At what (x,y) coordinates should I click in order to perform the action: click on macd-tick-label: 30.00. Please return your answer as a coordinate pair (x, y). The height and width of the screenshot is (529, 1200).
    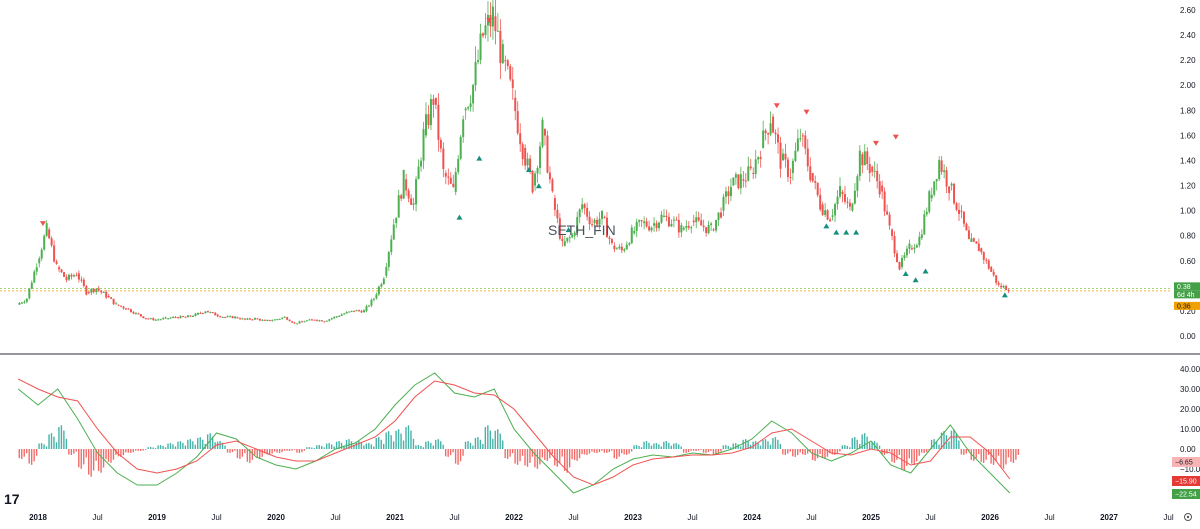
    Looking at the image, I should click on (1190, 389).